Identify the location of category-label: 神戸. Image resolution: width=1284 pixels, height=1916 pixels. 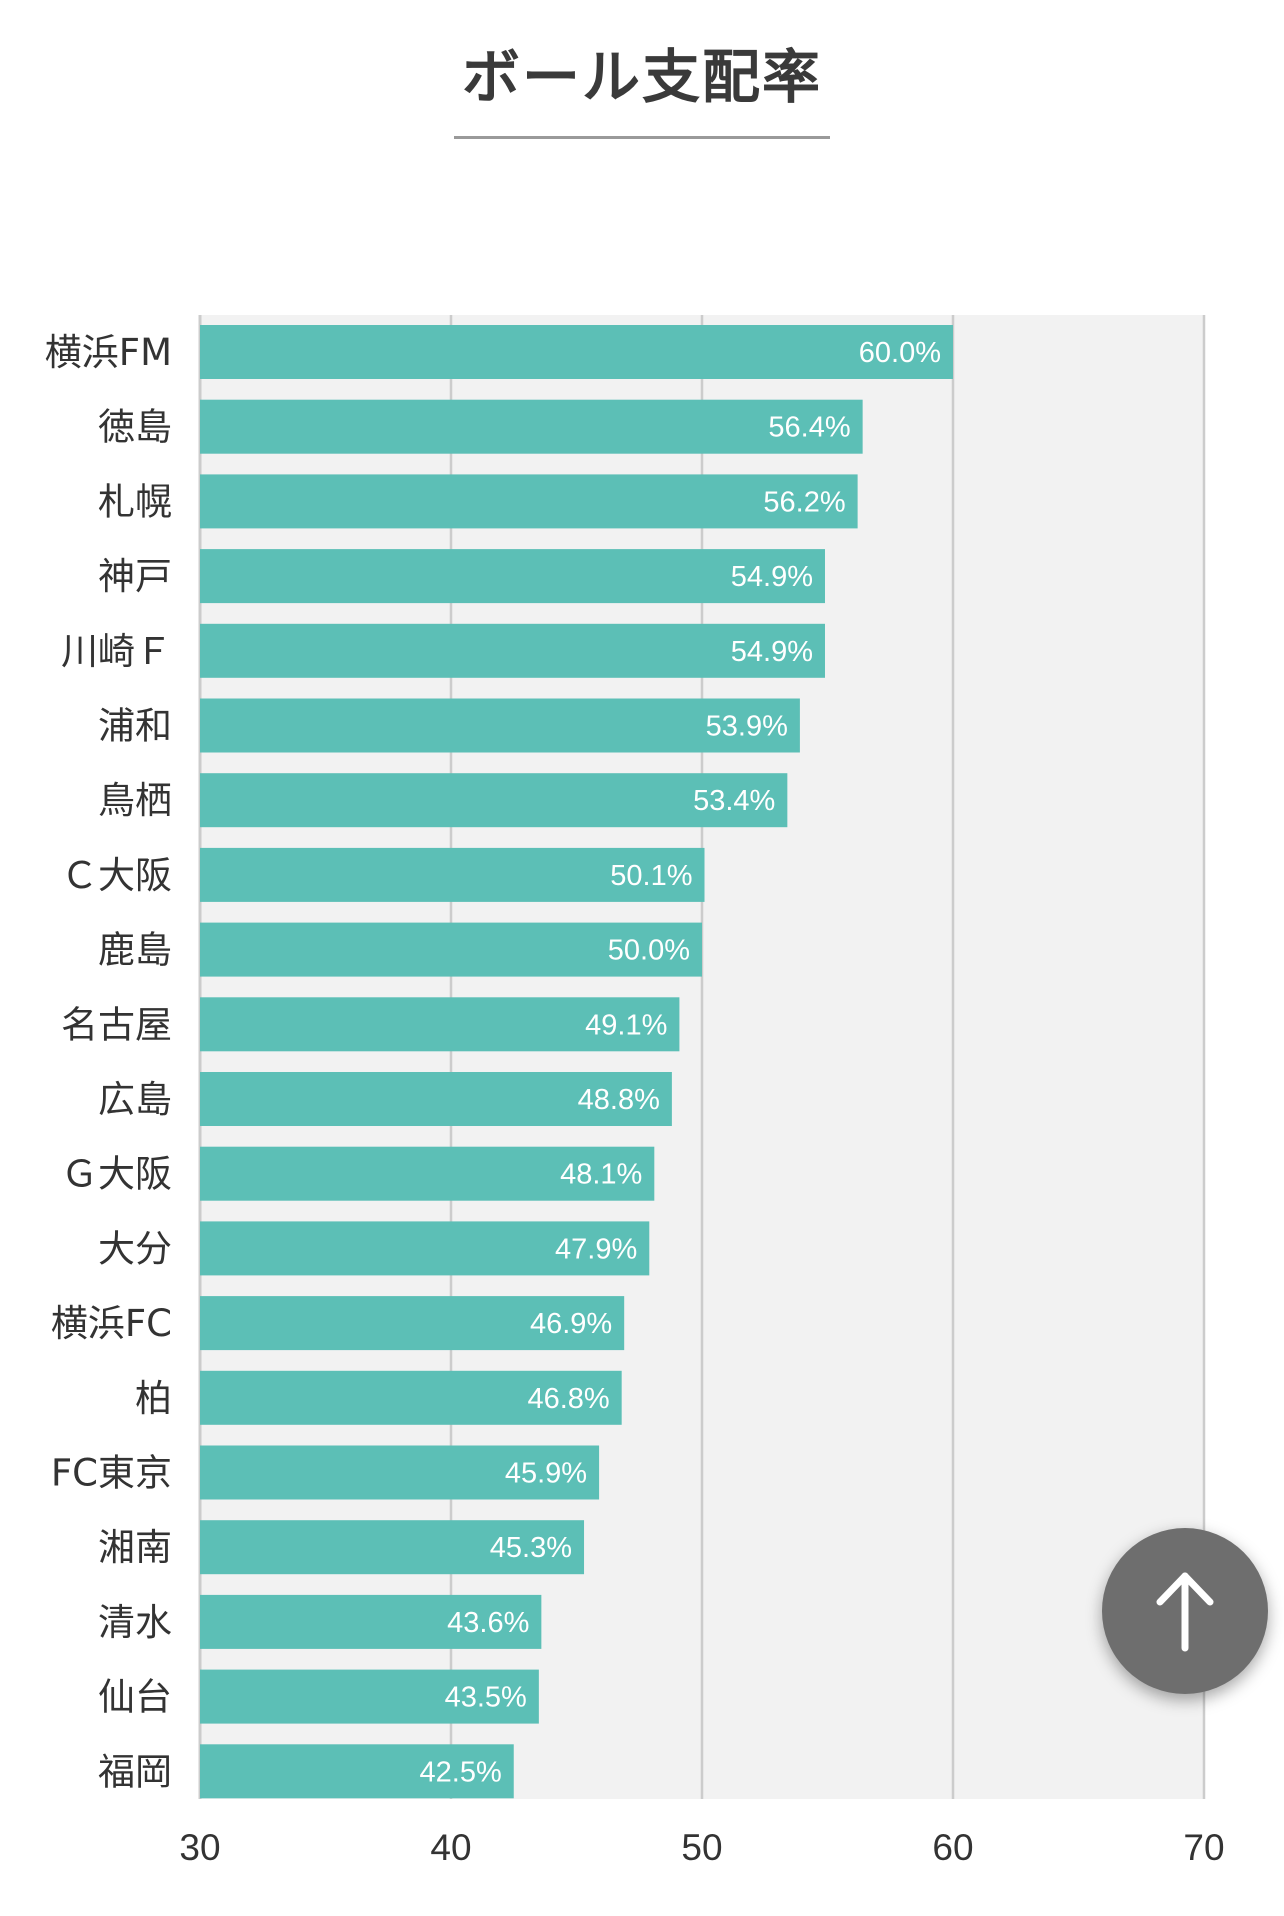
(135, 576).